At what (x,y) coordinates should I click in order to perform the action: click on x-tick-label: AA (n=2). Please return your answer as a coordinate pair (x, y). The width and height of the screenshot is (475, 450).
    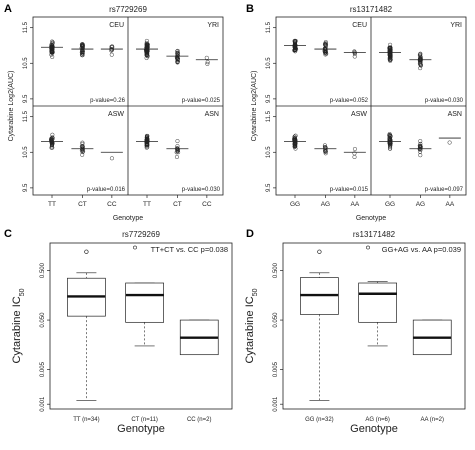
    Looking at the image, I should click on (432, 420).